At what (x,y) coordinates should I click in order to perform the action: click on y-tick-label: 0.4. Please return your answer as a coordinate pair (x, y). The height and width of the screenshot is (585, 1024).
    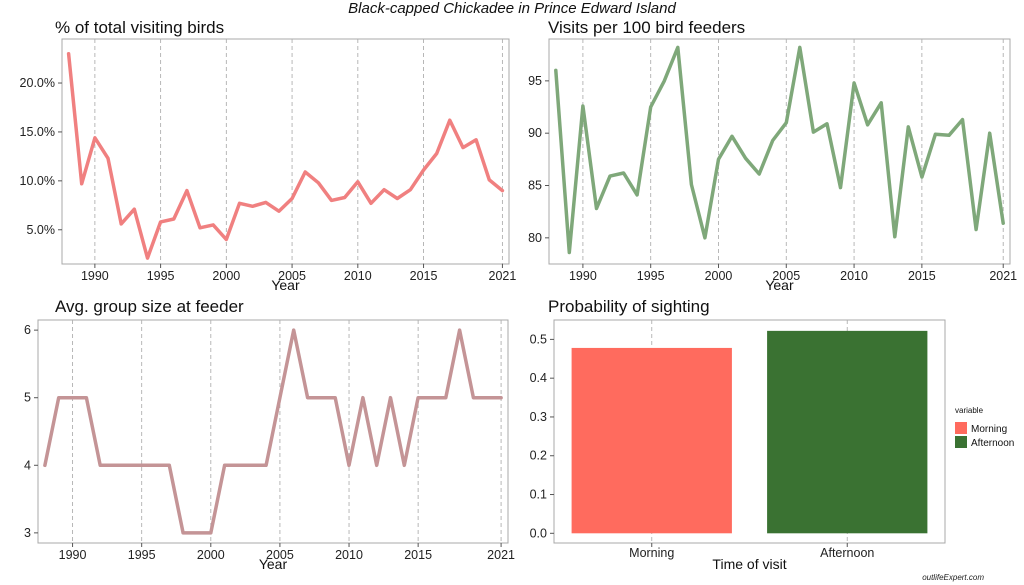
    Looking at the image, I should click on (538, 378).